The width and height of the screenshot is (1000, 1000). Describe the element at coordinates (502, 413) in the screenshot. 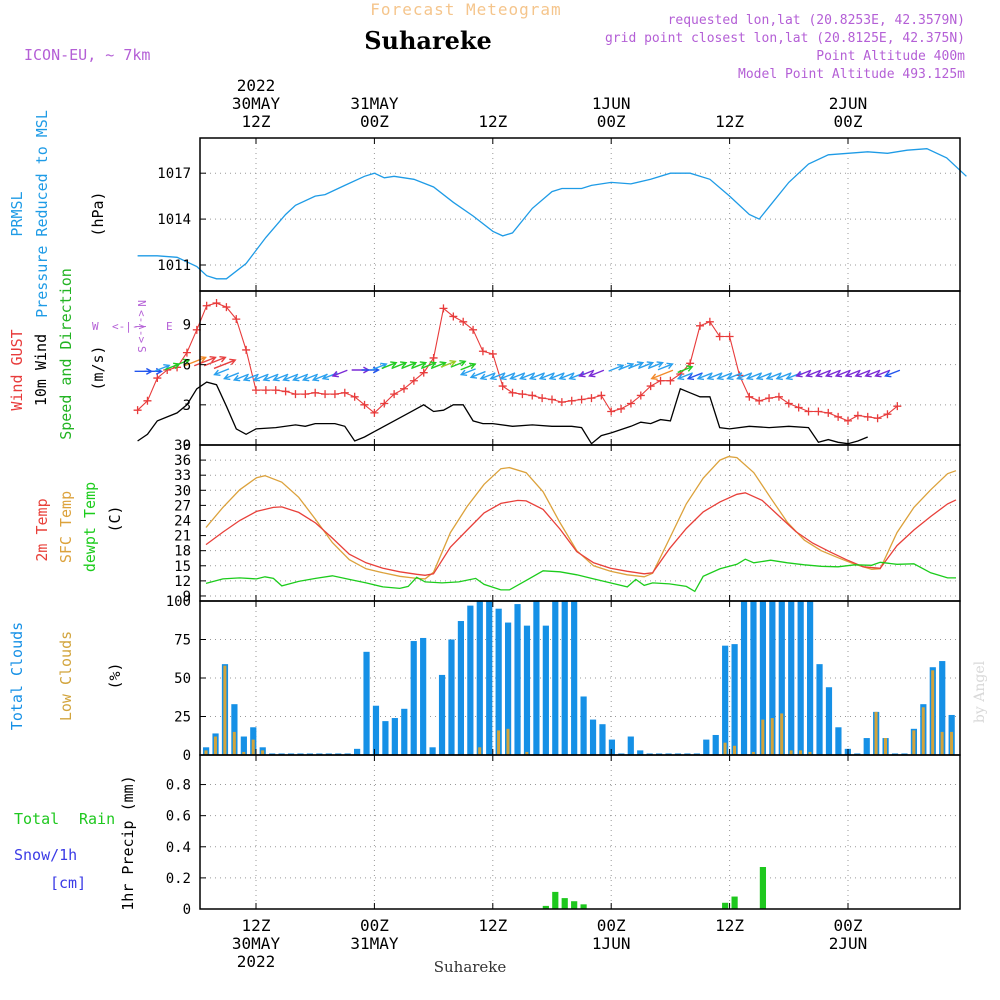

I see `wind10-line` at that location.